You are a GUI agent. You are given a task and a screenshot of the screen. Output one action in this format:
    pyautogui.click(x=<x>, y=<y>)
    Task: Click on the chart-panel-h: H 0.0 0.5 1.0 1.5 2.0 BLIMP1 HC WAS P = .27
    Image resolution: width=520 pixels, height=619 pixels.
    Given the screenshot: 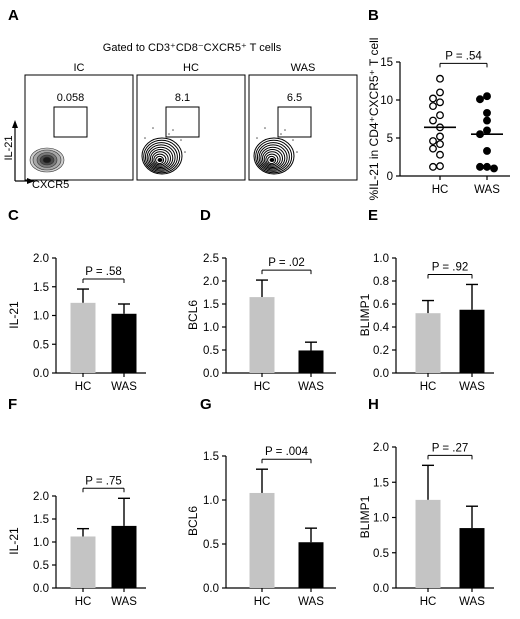 What is the action you would take?
    pyautogui.click(x=426, y=502)
    